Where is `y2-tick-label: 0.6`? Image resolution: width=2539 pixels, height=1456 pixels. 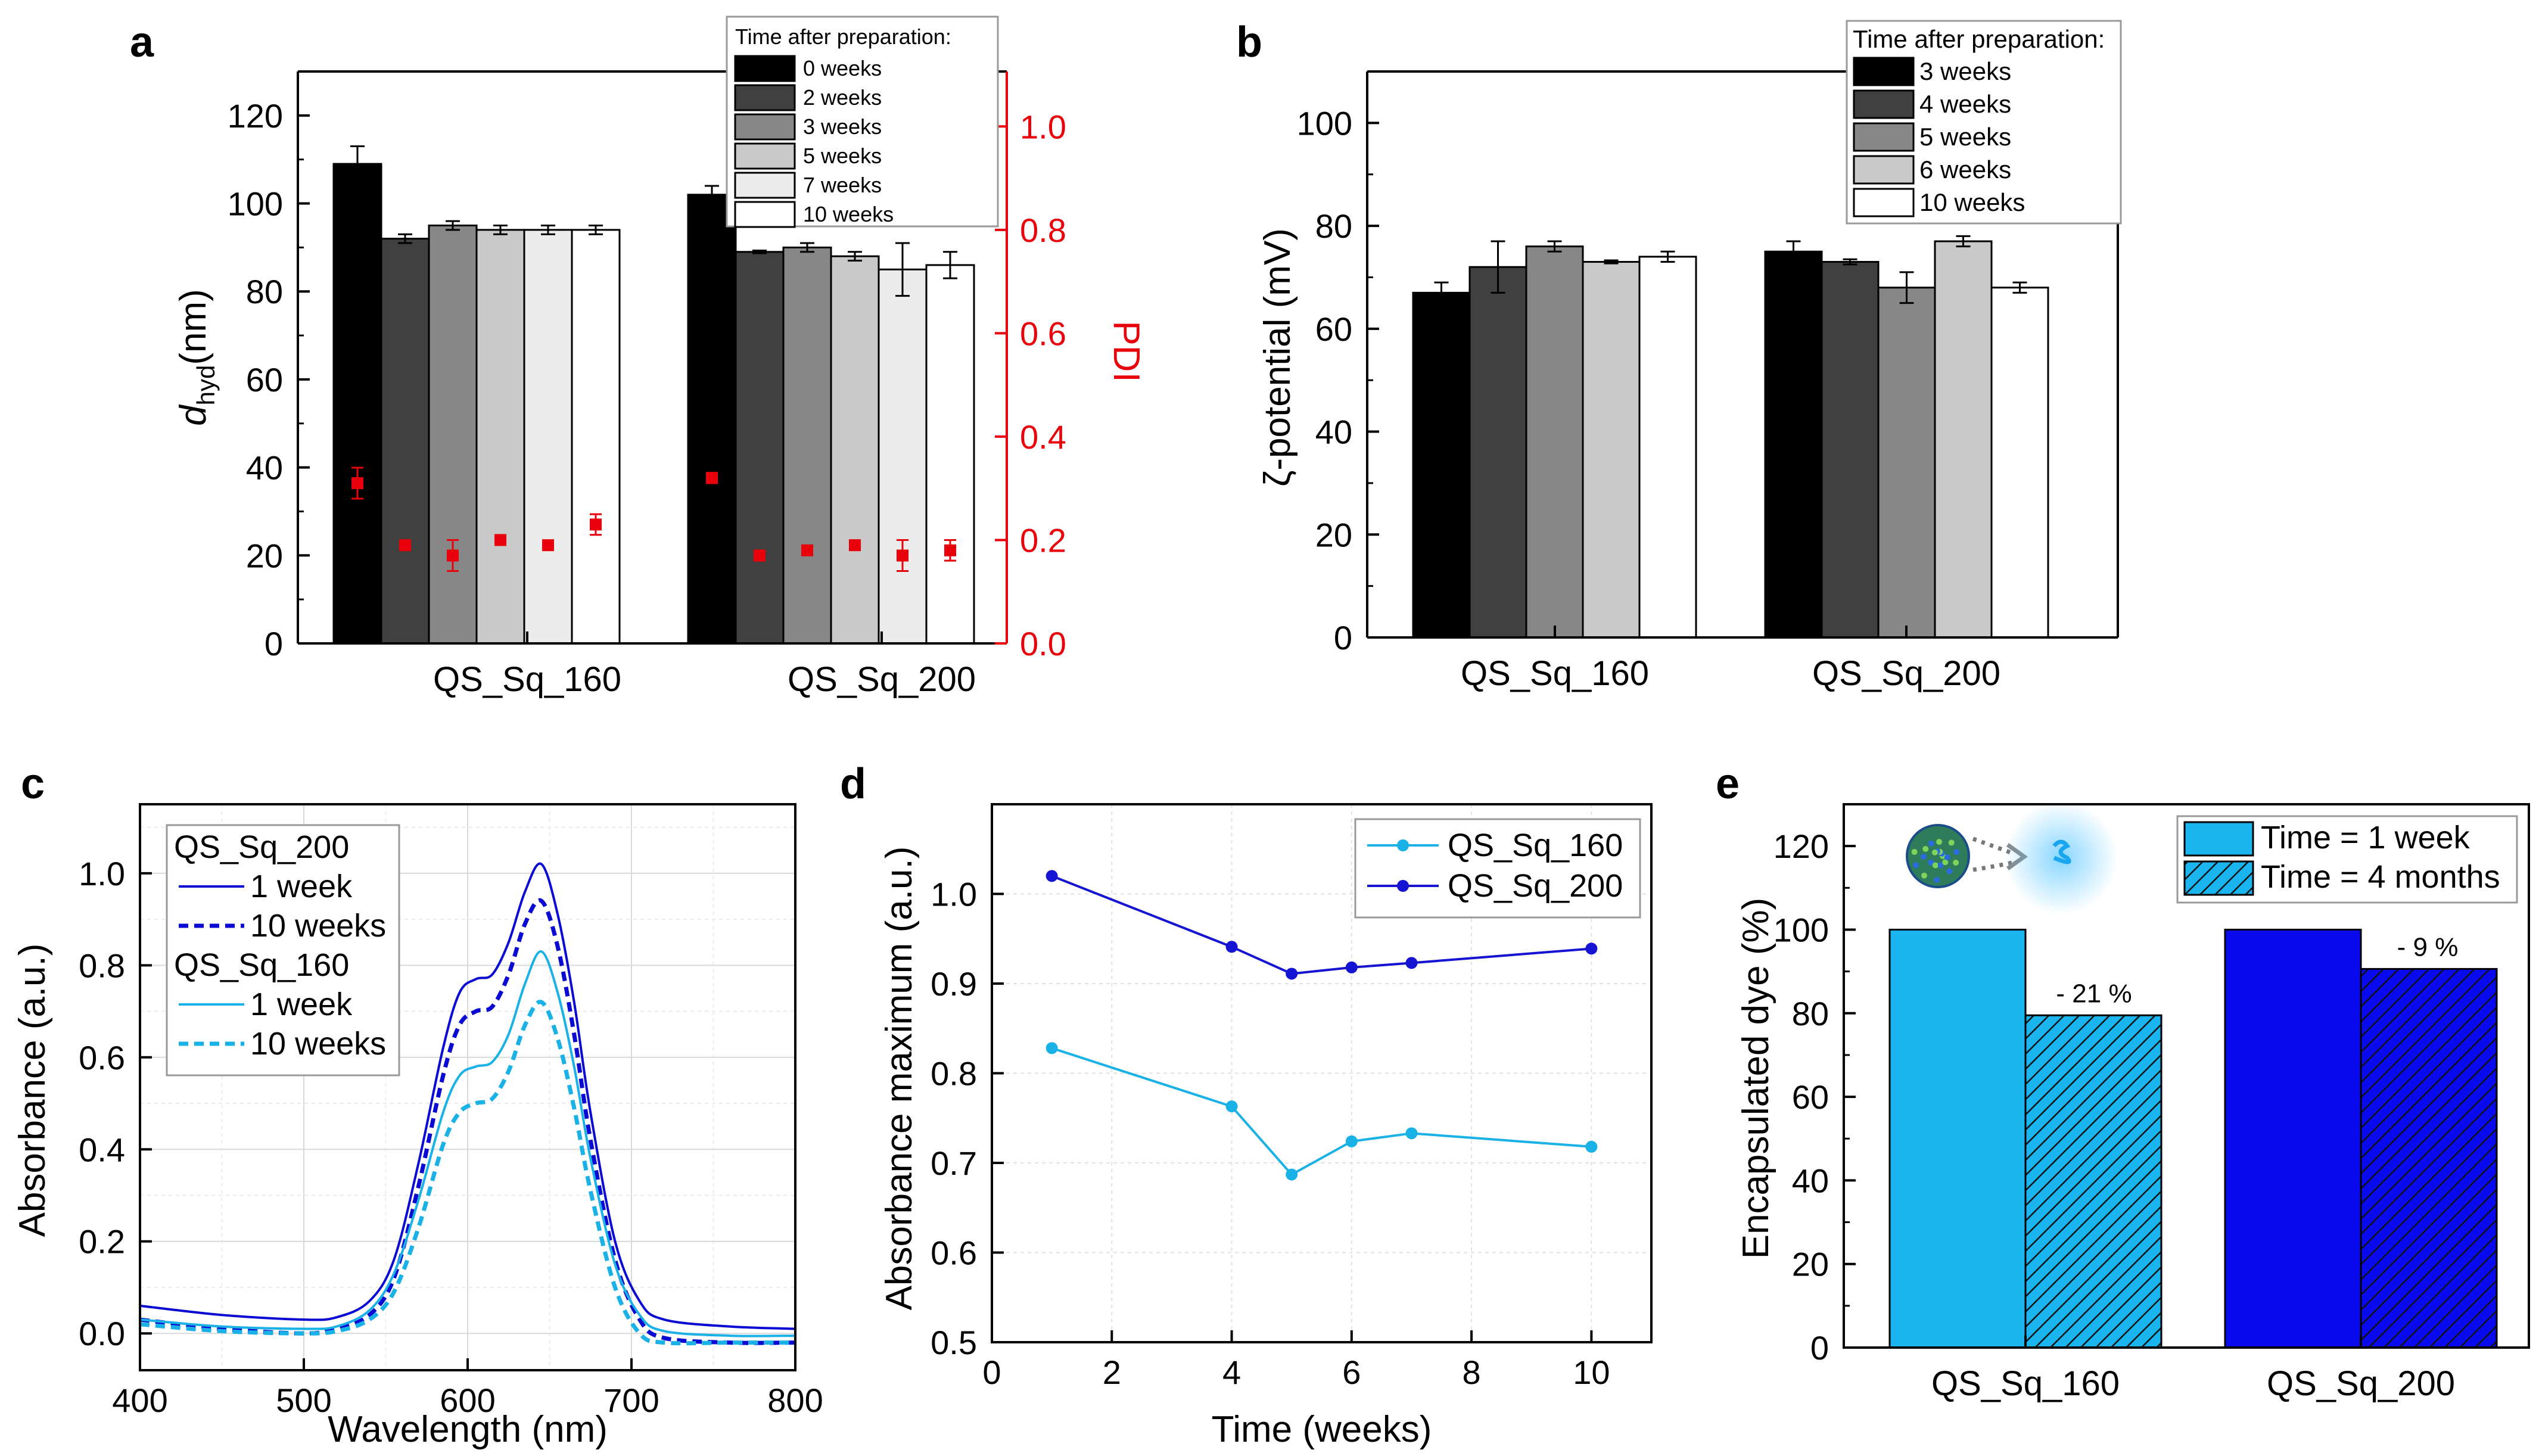 y2-tick-label: 0.6 is located at coordinates (1043, 333).